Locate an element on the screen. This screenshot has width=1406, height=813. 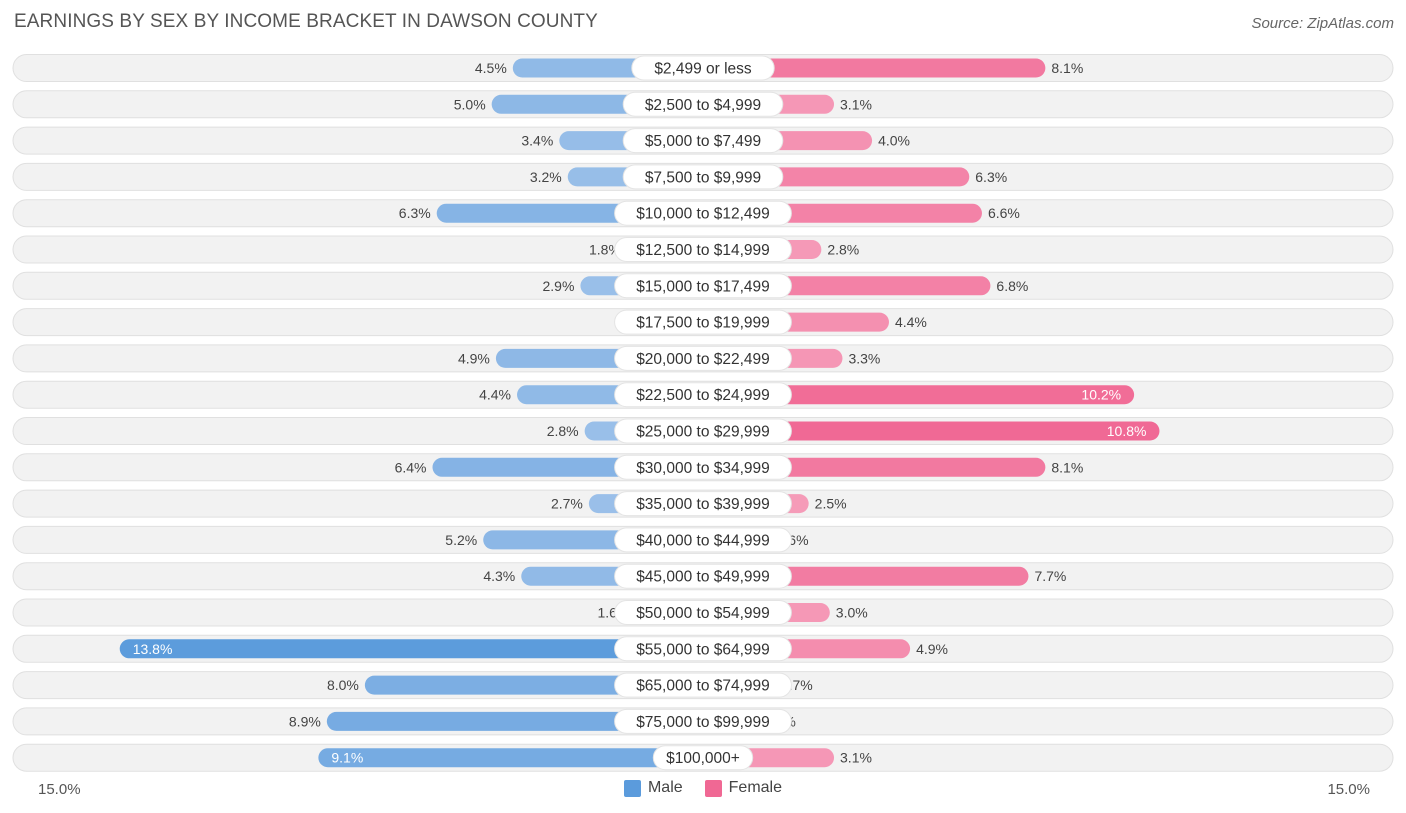
legend: Male Female is located at coordinates (703, 788).